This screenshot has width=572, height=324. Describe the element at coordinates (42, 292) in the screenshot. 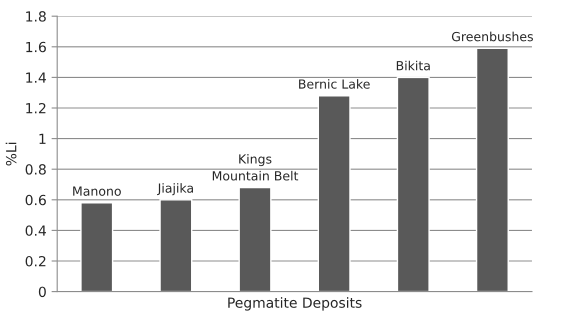

I see `y-tick-label: 0` at that location.